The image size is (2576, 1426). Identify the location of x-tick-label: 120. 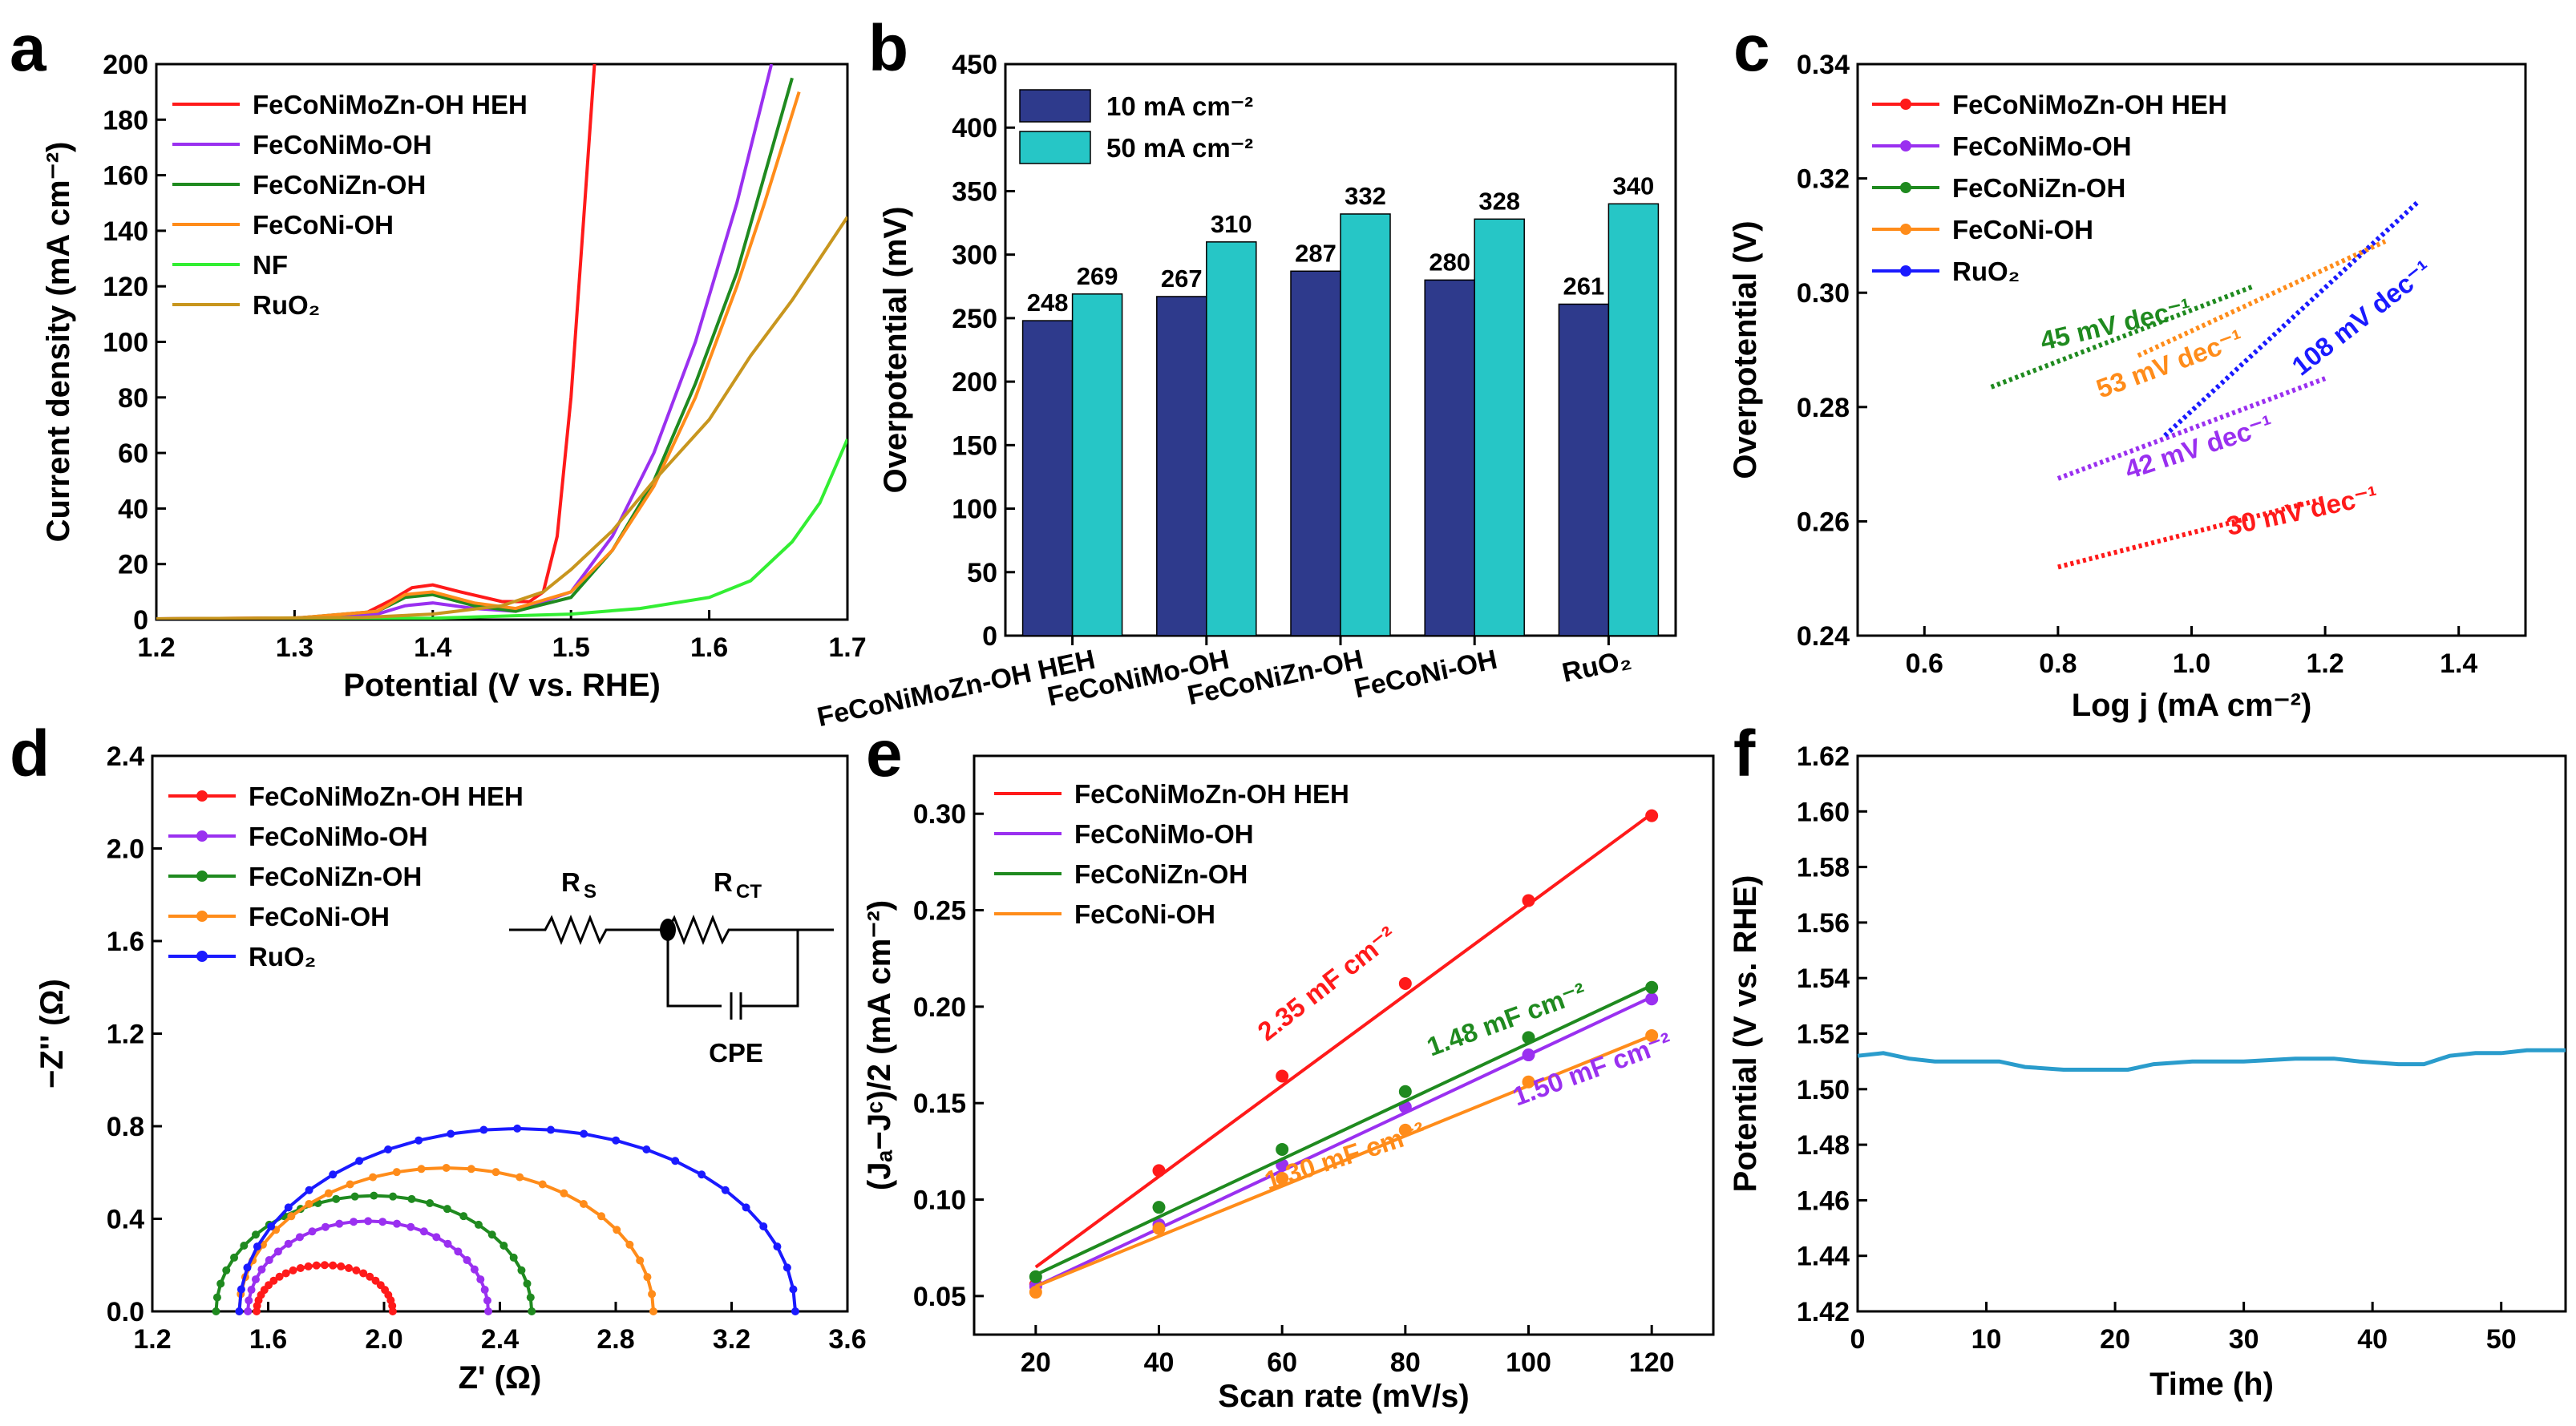
(1652, 1362).